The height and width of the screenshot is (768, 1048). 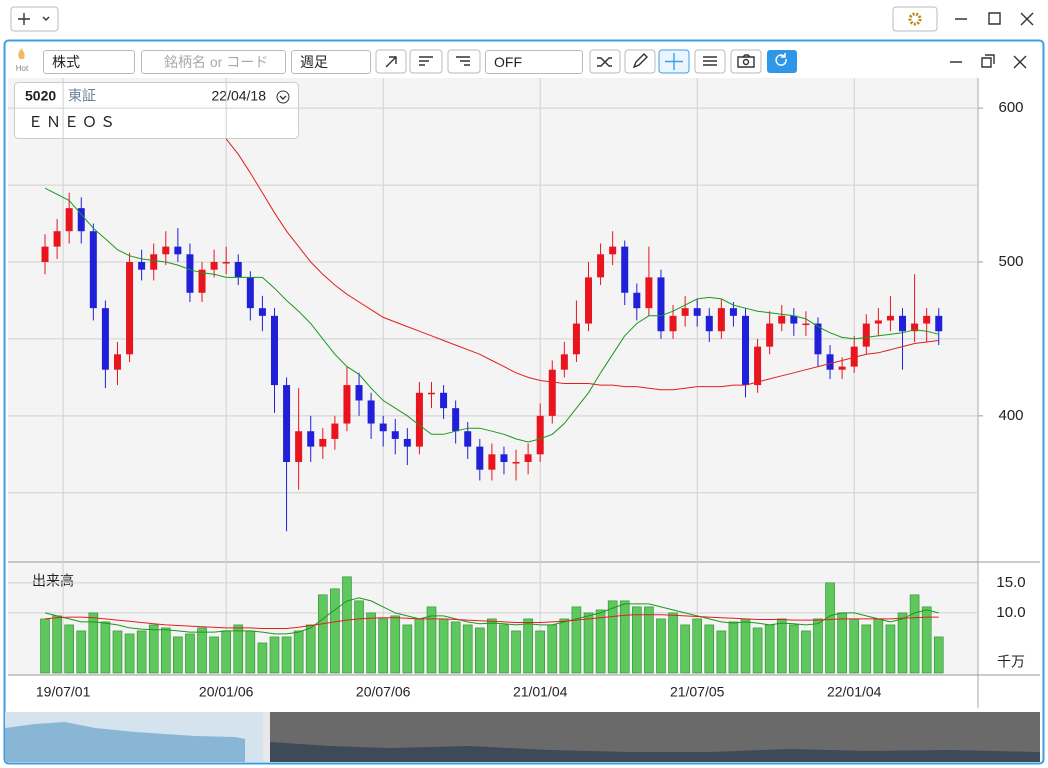 What do you see at coordinates (239, 96) in the screenshot?
I see `tooltip-date: 22/04/18` at bounding box center [239, 96].